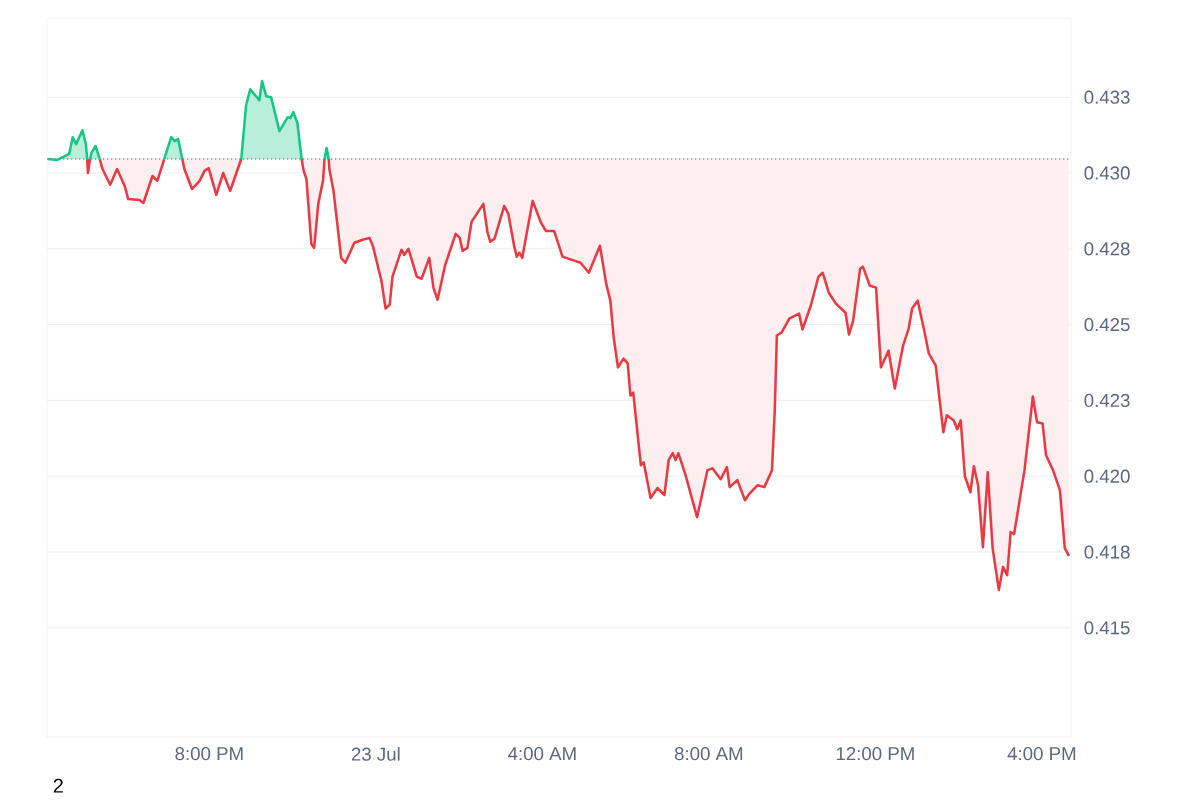 The image size is (1200, 800). What do you see at coordinates (1107, 249) in the screenshot?
I see `y-tick-label: 0.428` at bounding box center [1107, 249].